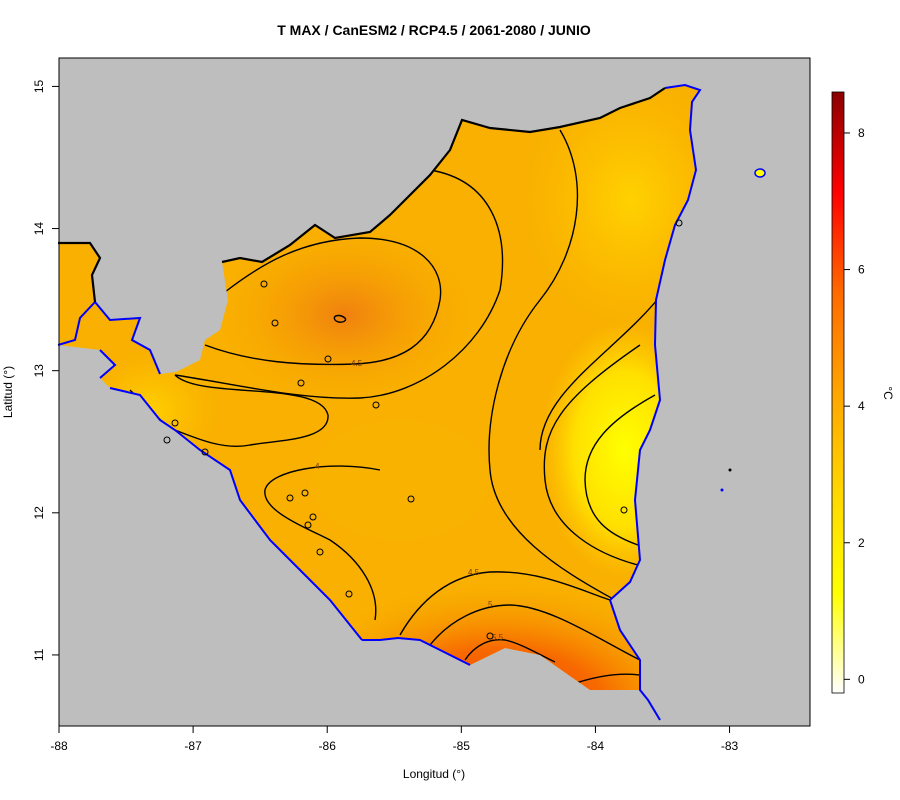 The width and height of the screenshot is (900, 800). Describe the element at coordinates (39, 86) in the screenshot. I see `y-tick-label: 15` at that location.